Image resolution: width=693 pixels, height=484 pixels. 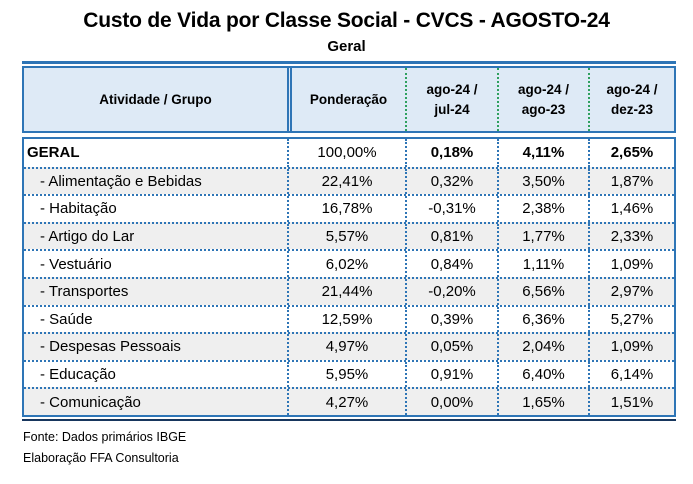 I want to click on ago24-jul24-cell: 0,32%, so click(x=451, y=181).